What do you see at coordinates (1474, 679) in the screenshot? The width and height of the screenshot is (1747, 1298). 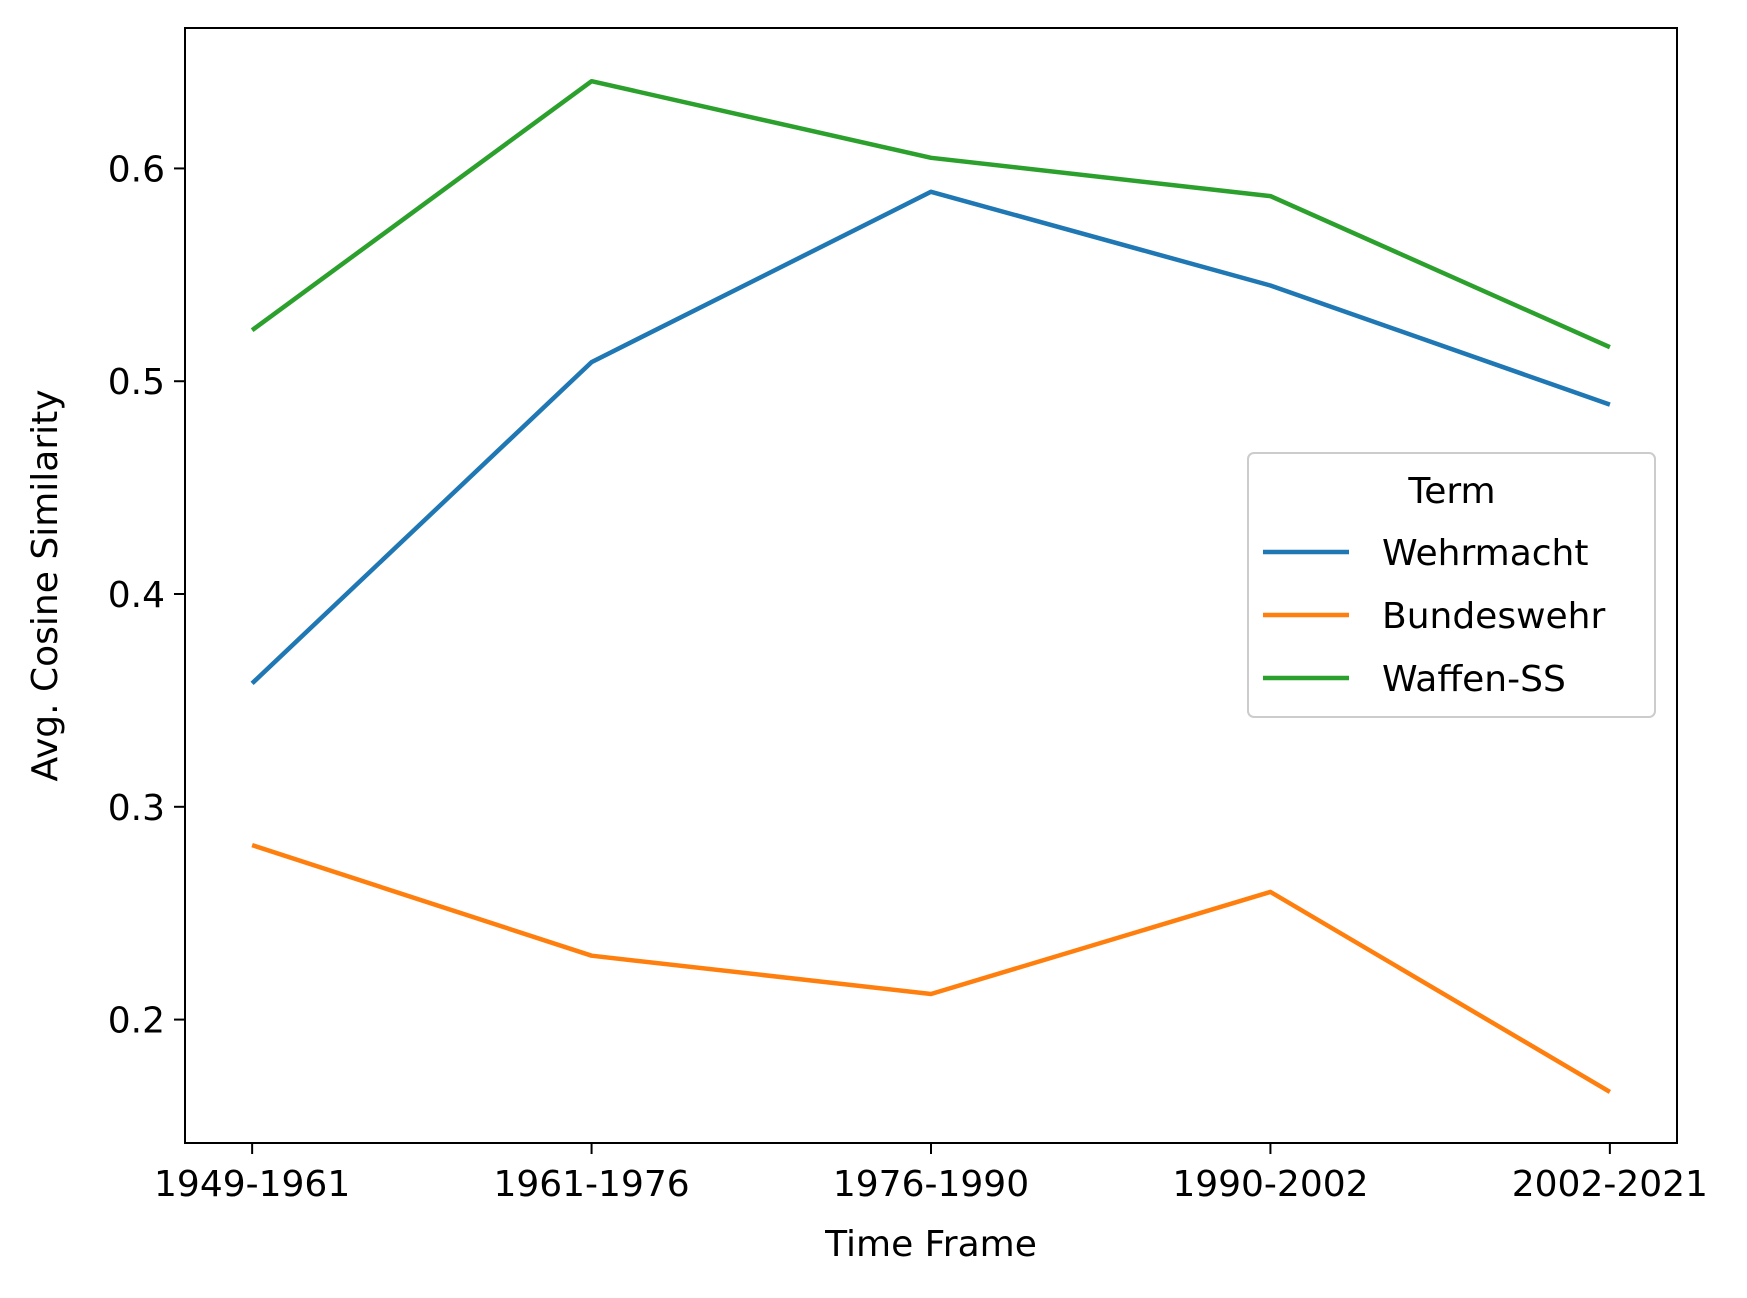 I see `legend-label: Waffen-SS` at bounding box center [1474, 679].